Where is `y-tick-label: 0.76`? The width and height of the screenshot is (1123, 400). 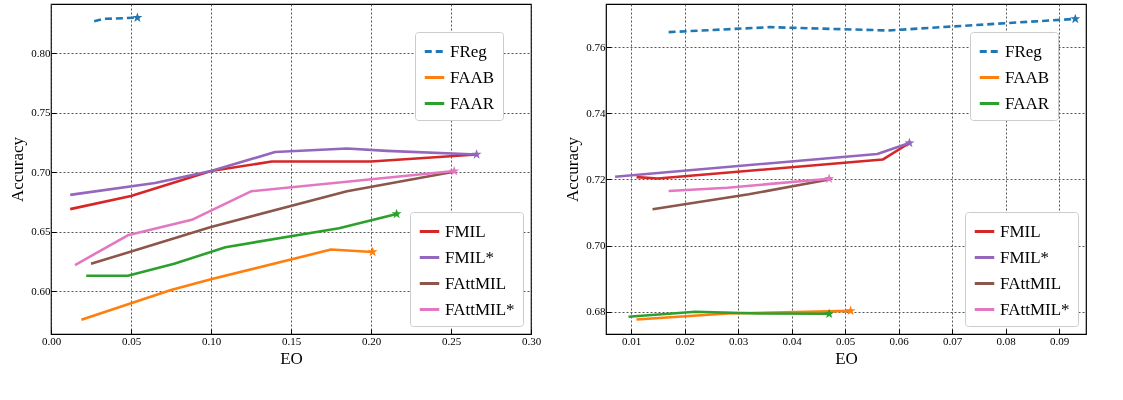
y-tick-label: 0.76 is located at coordinates (596, 46).